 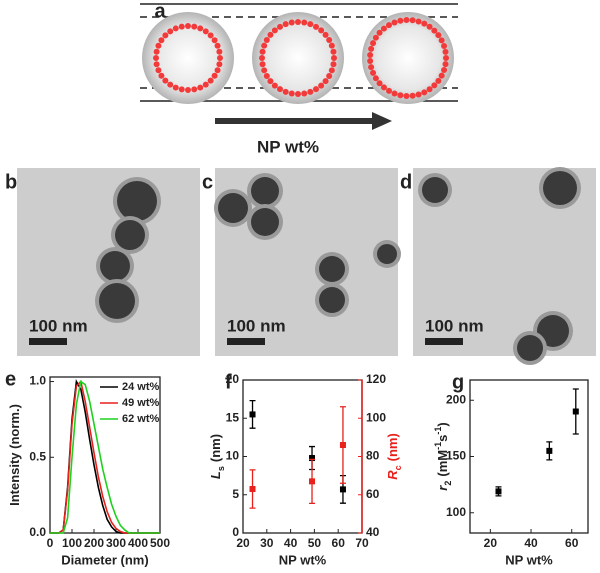 What do you see at coordinates (382, 121) in the screenshot?
I see `arrow-head` at bounding box center [382, 121].